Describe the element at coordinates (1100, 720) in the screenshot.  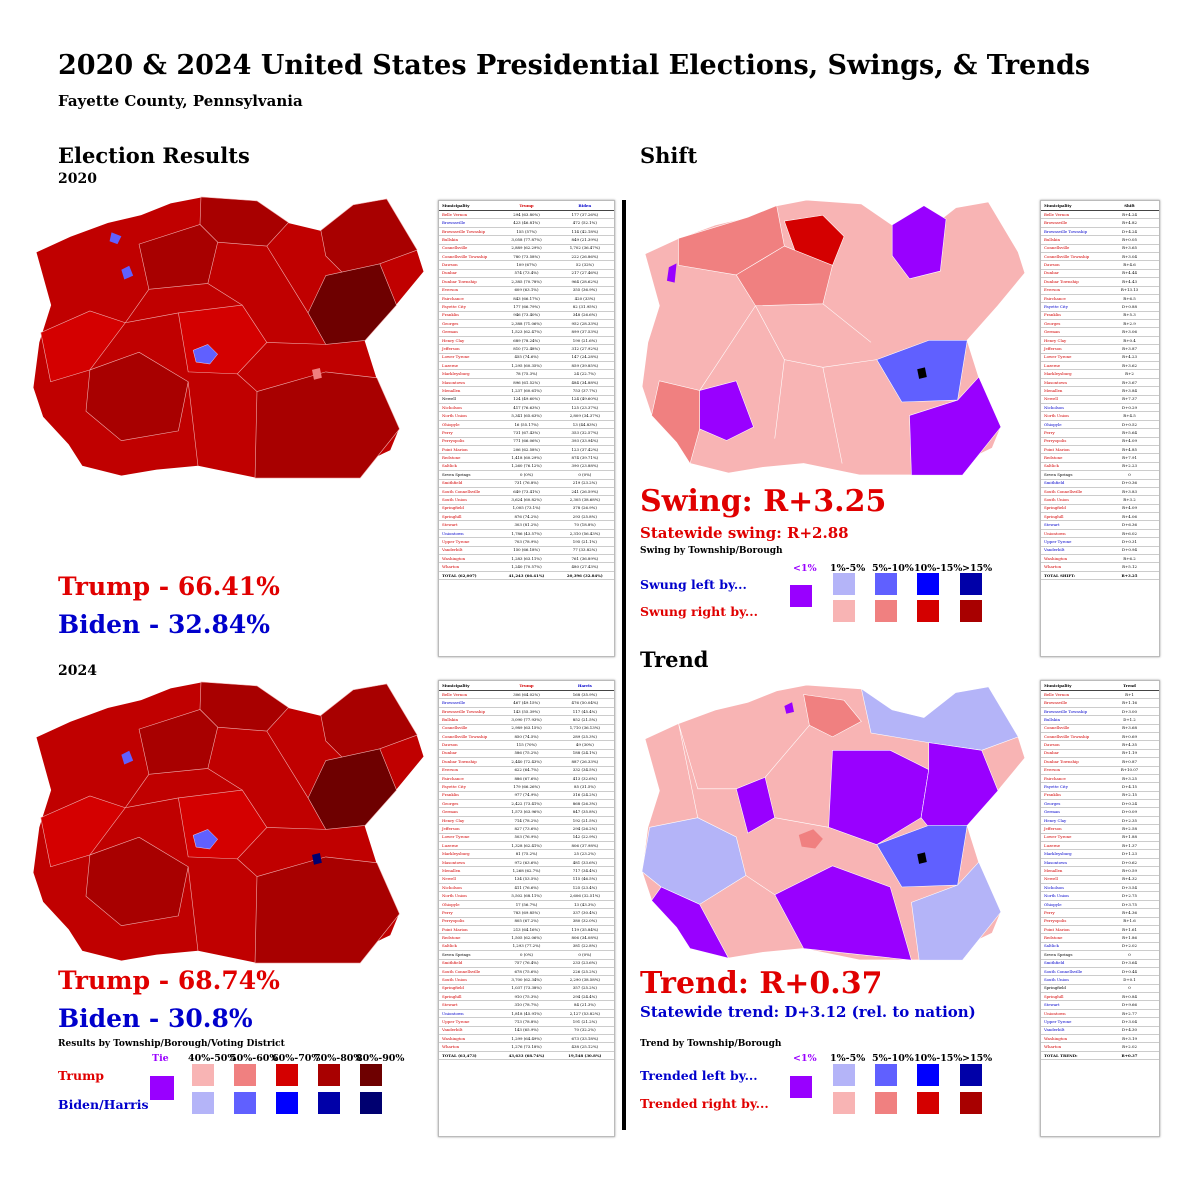
I see `table-row: Bullskin D+1.2` at that location.